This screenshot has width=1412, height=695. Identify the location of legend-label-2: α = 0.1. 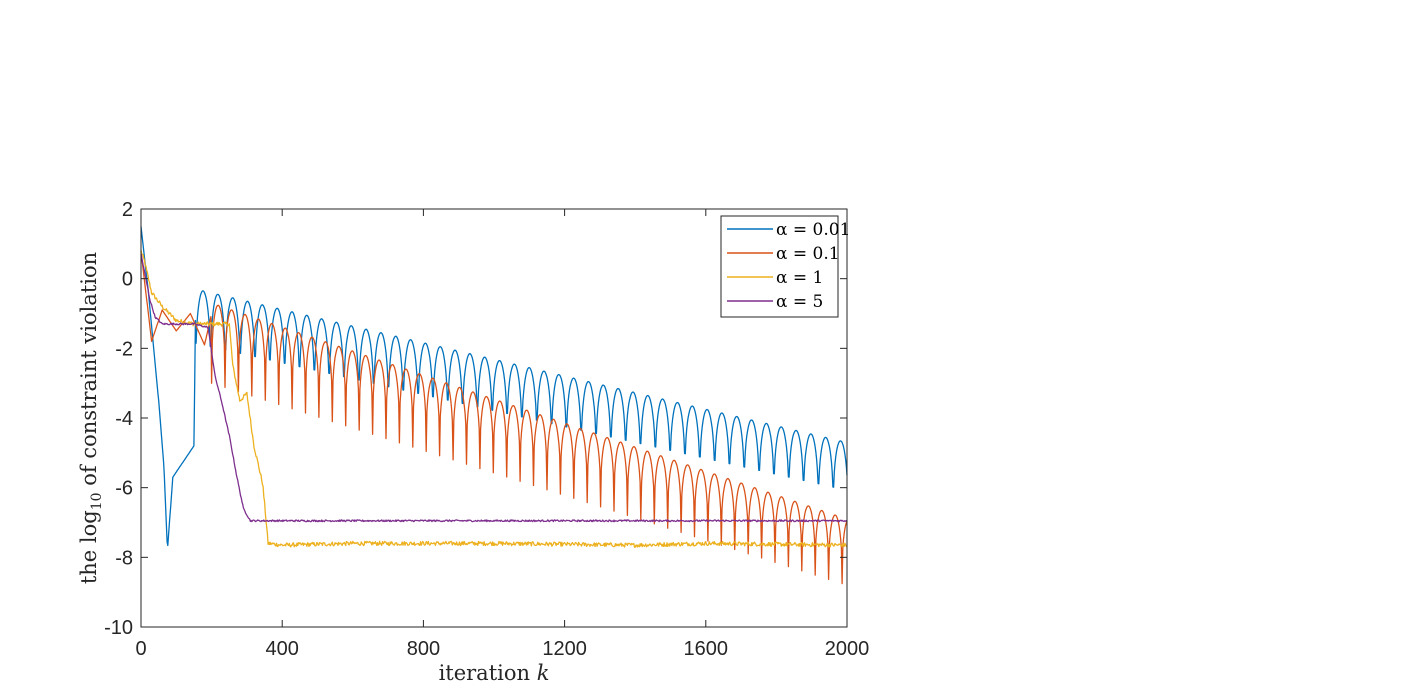
(808, 254).